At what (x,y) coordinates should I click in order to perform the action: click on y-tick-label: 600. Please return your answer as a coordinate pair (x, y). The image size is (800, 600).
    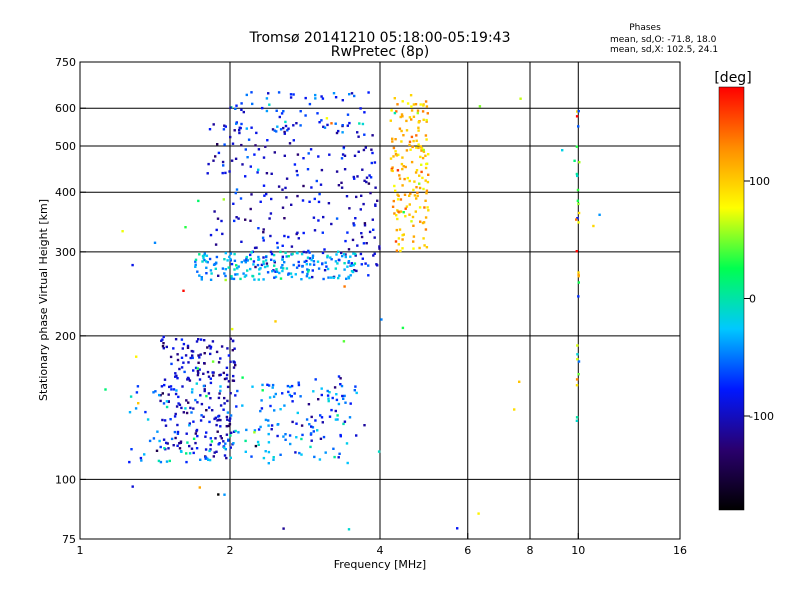
    Looking at the image, I should click on (65, 108).